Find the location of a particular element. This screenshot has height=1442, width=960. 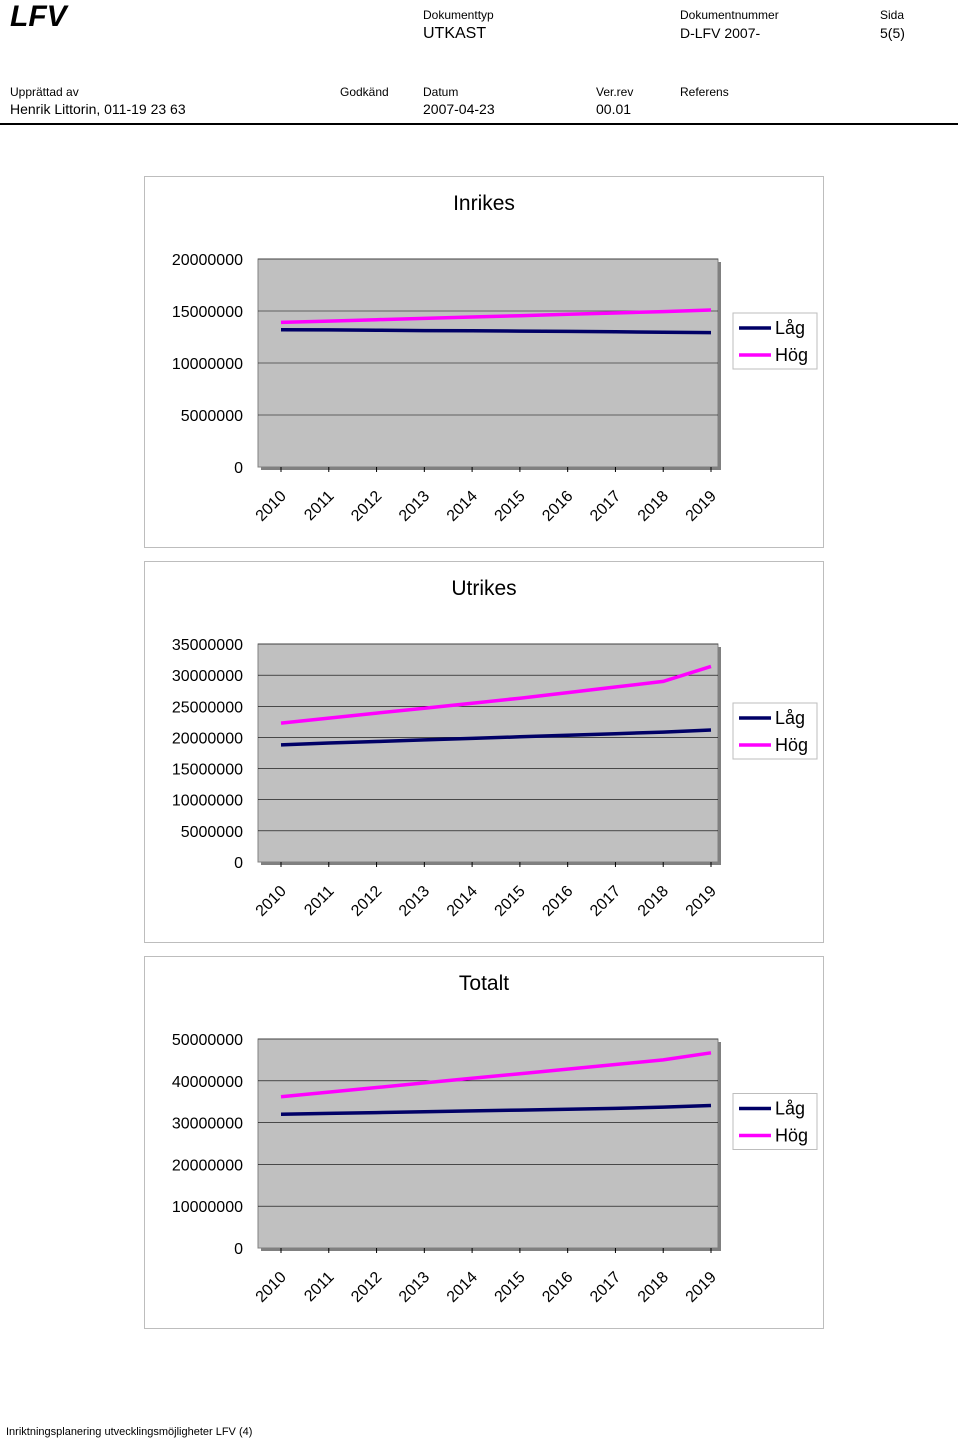

chart-title: Inrikes is located at coordinates (484, 203).